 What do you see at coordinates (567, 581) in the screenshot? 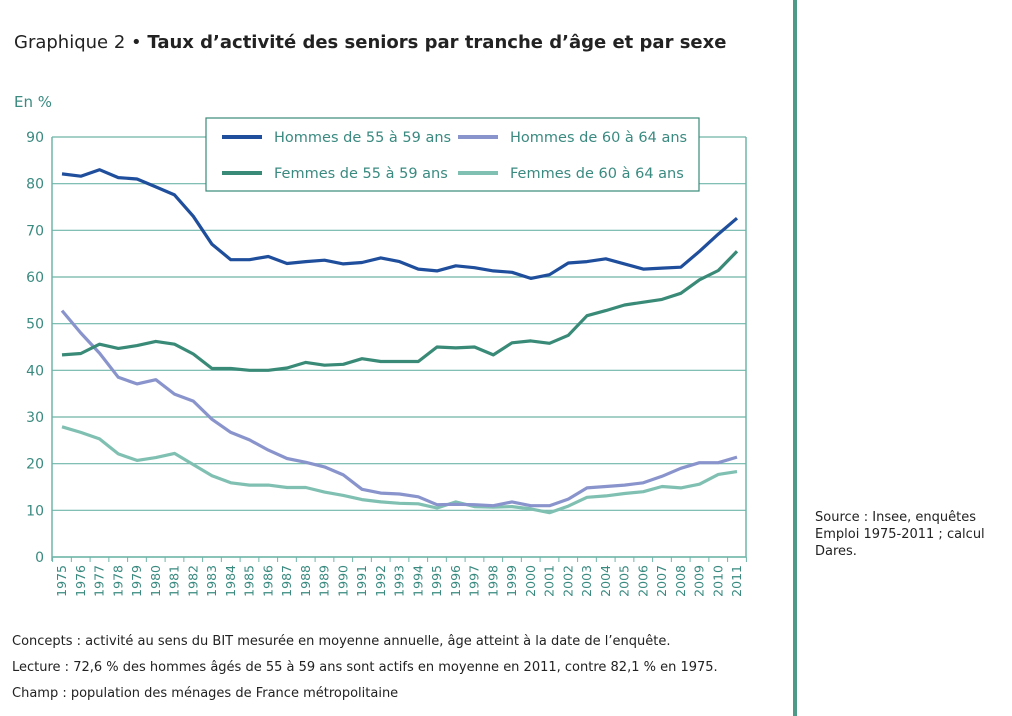
I see `x-tick-label: 2002` at bounding box center [567, 581].